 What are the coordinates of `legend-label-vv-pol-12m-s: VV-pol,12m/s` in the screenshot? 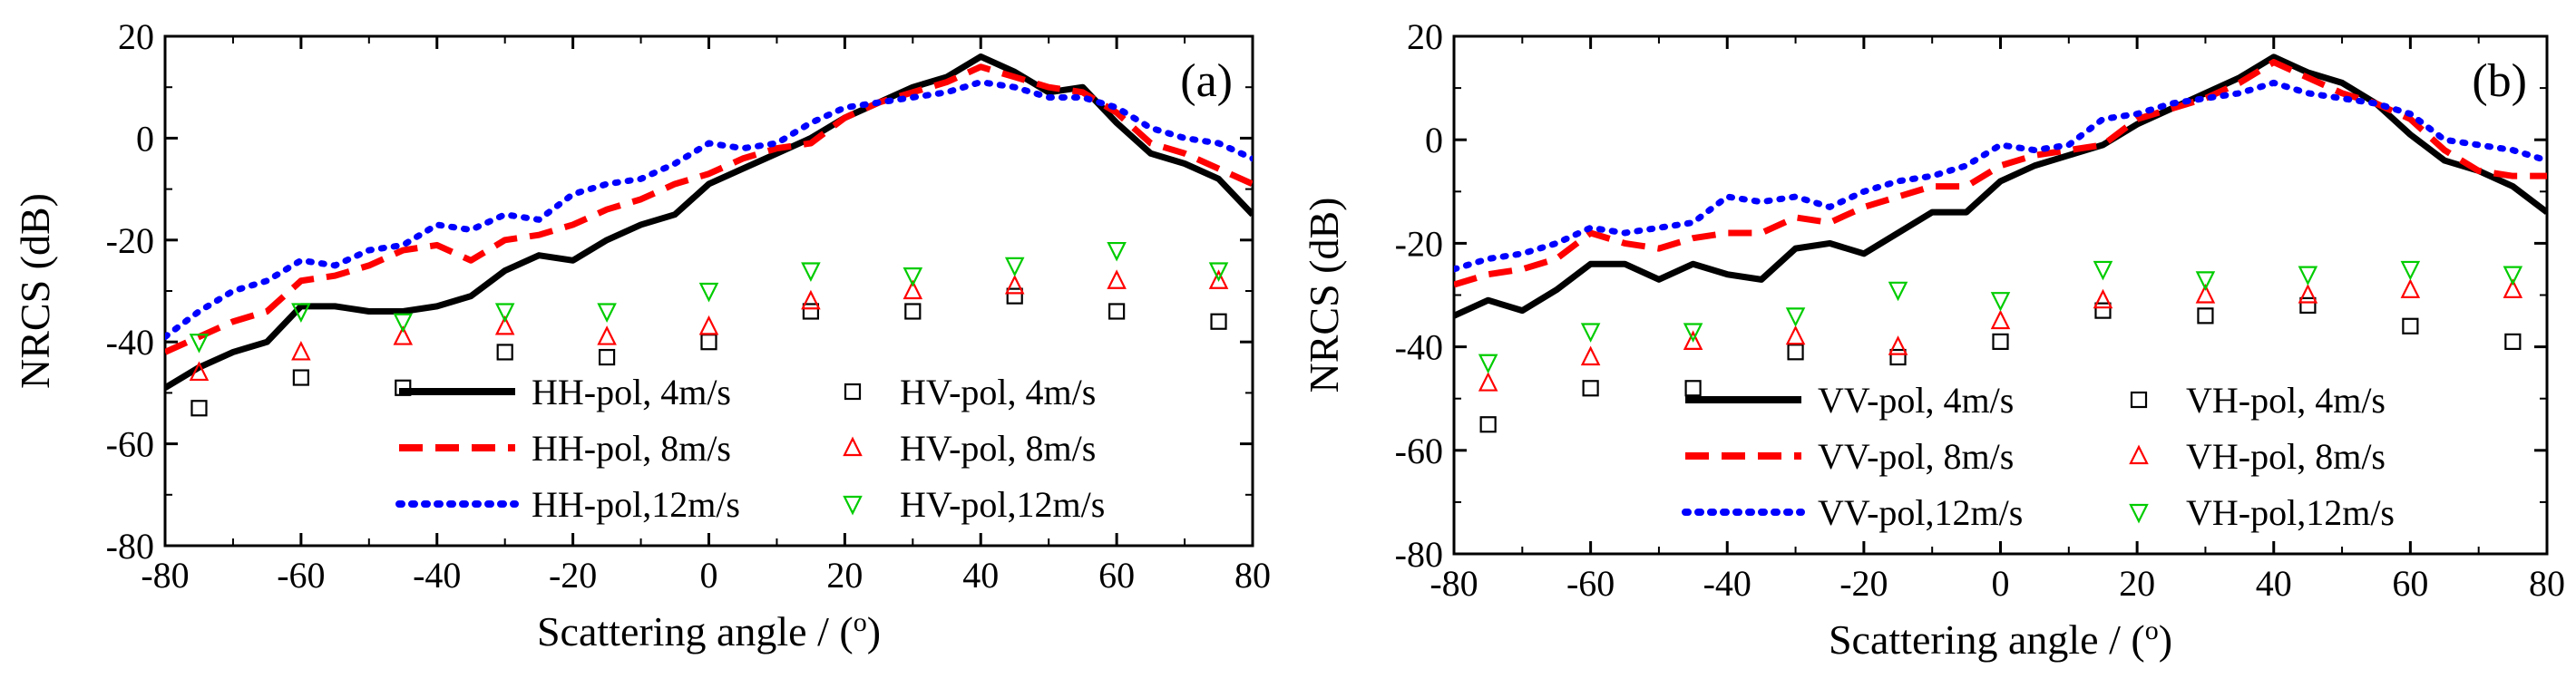 It's located at (1920, 512).